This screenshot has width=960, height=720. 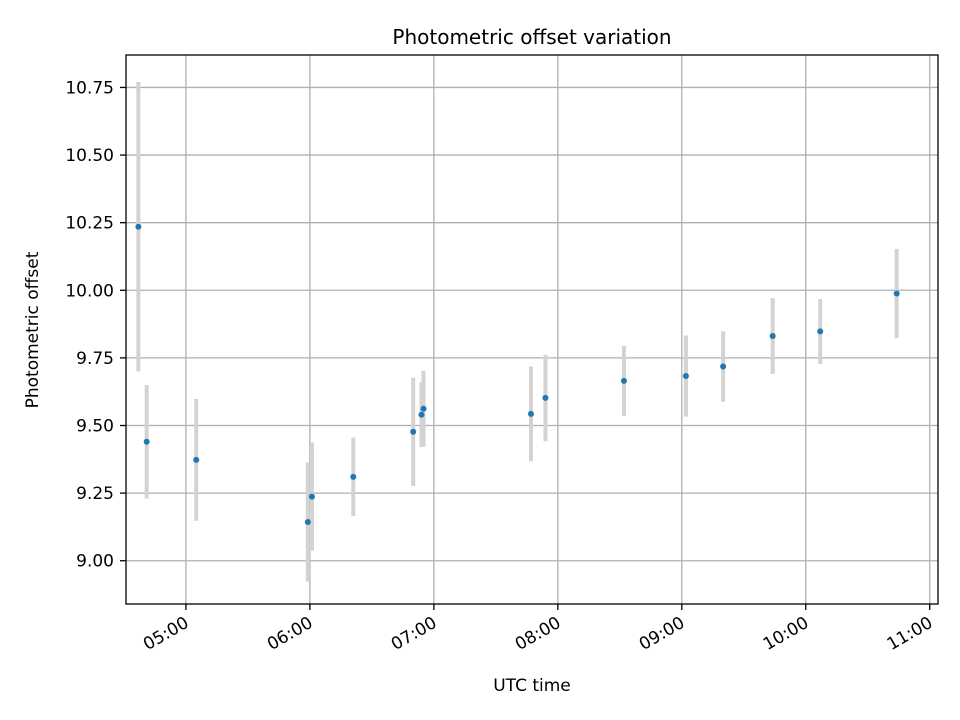 I want to click on y-tick-label: 10.75, so click(x=89, y=88).